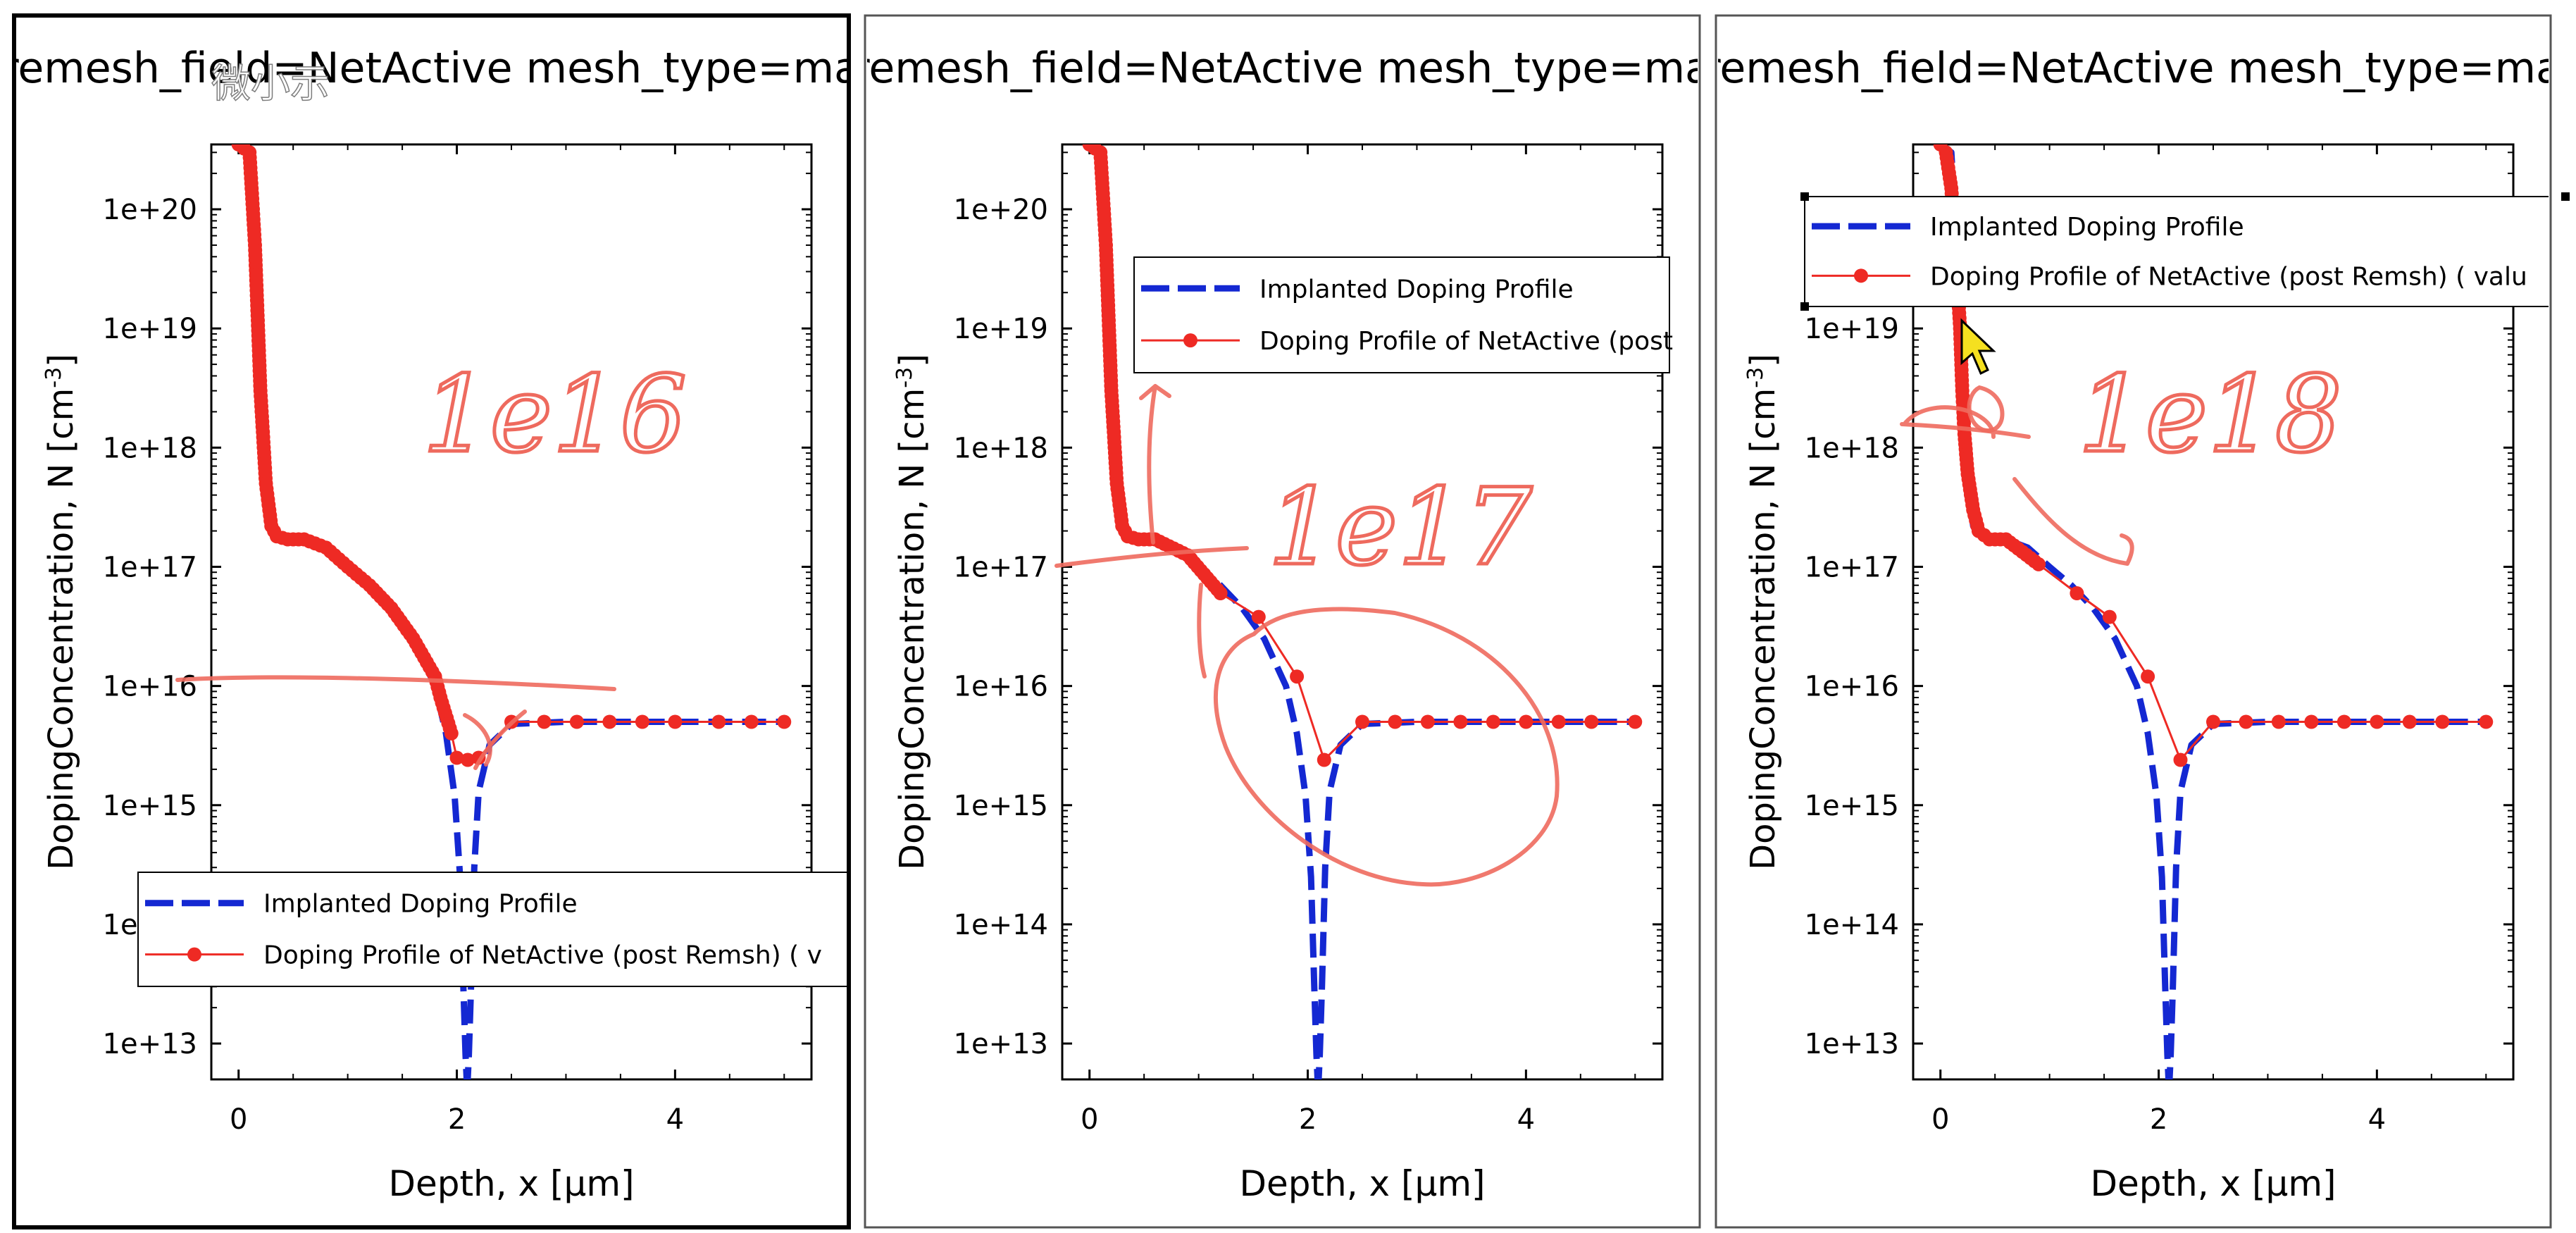  What do you see at coordinates (1001, 925) in the screenshot?
I see `y-tick-label: 1e+14` at bounding box center [1001, 925].